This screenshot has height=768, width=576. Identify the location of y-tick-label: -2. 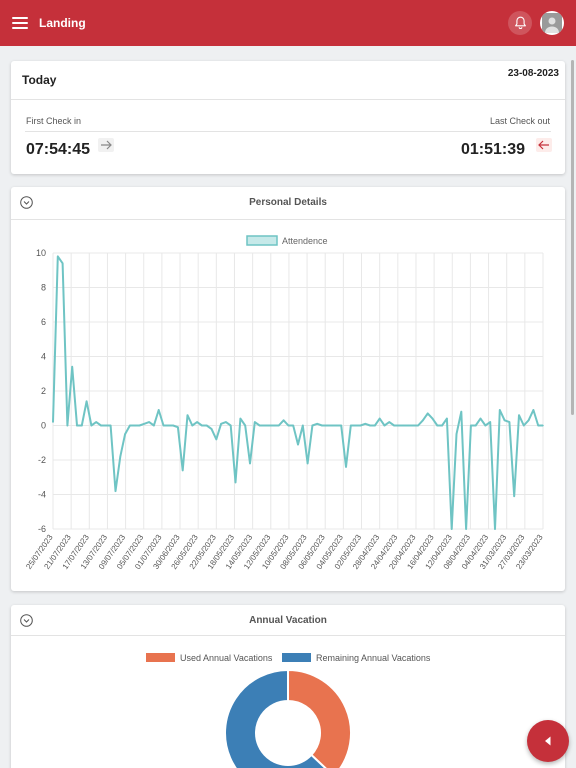
(42, 460).